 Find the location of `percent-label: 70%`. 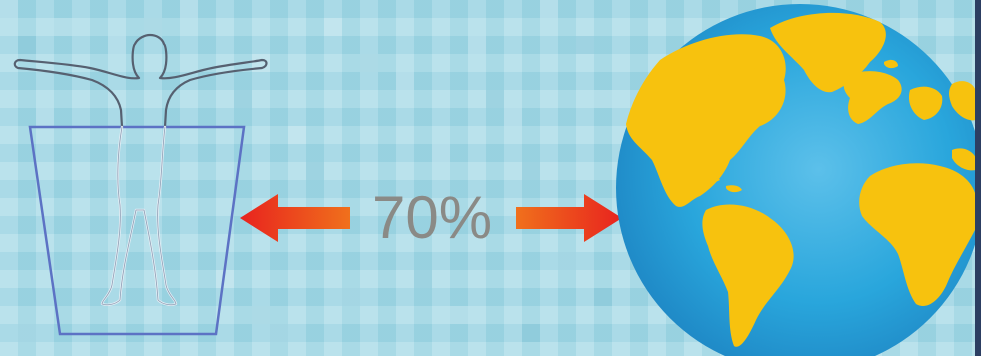

percent-label: 70% is located at coordinates (432, 217).